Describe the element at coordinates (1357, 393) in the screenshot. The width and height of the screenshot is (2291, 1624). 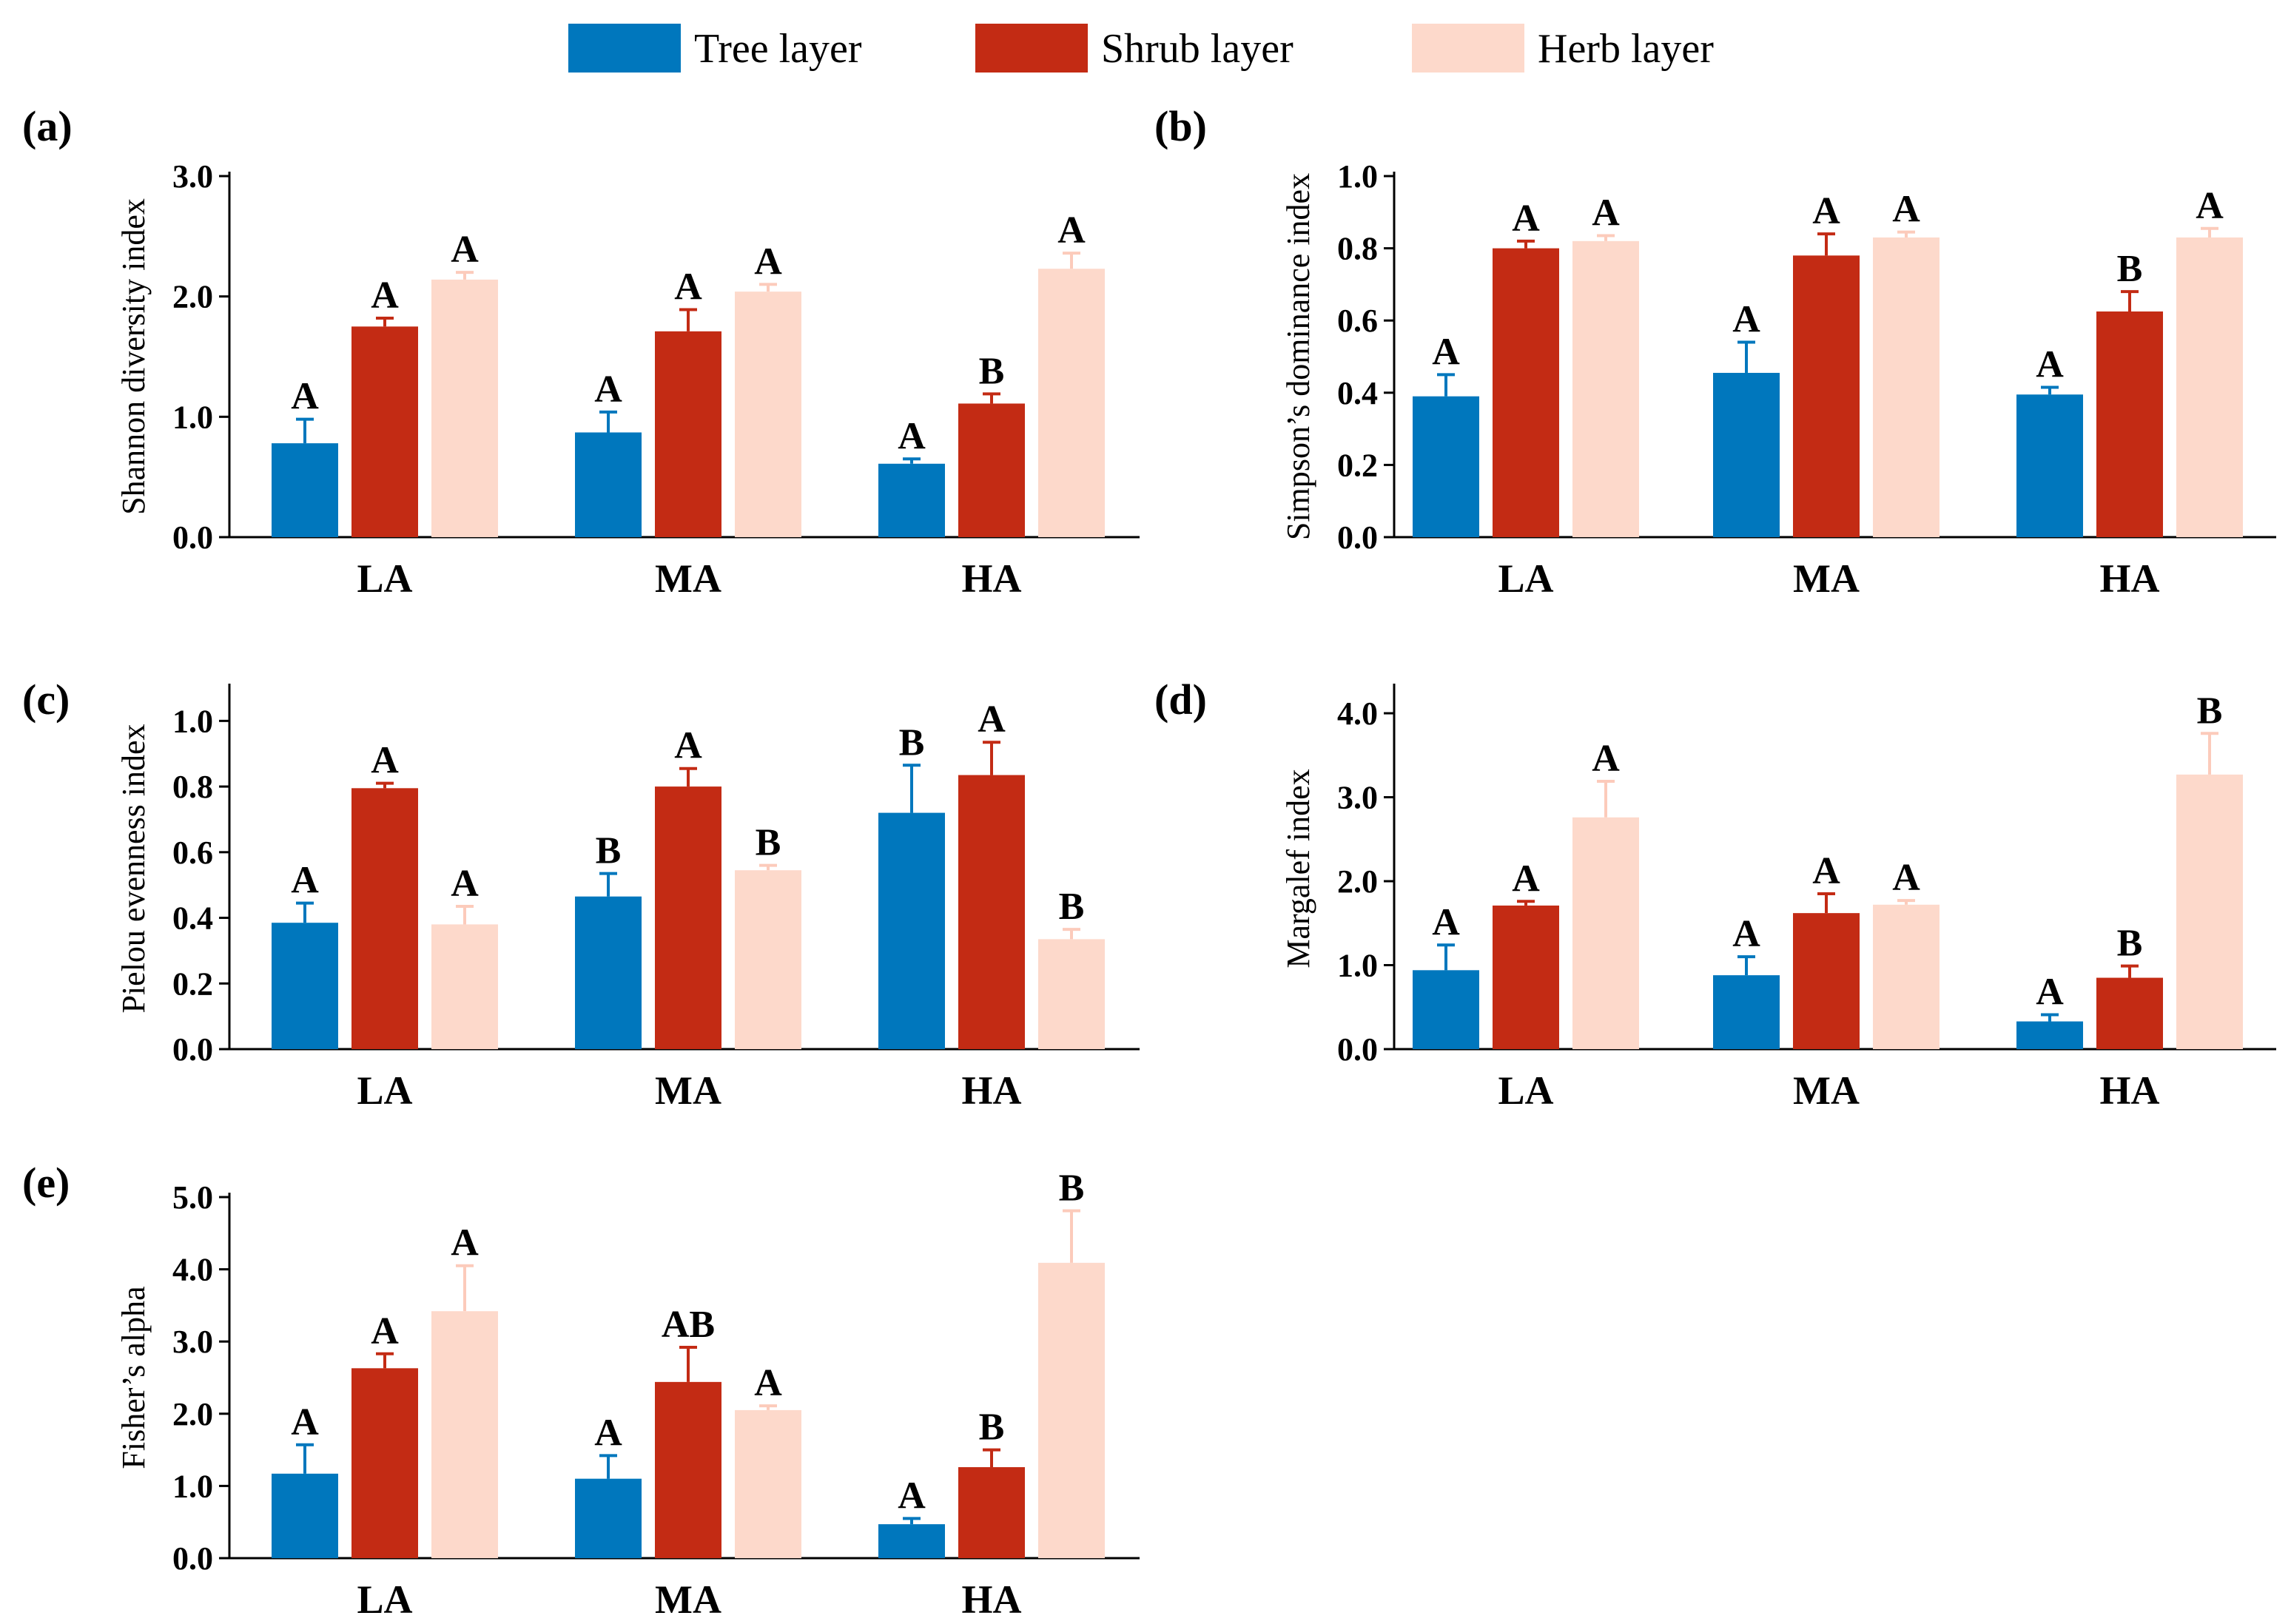
I see `y-tick-label: 0.4` at that location.